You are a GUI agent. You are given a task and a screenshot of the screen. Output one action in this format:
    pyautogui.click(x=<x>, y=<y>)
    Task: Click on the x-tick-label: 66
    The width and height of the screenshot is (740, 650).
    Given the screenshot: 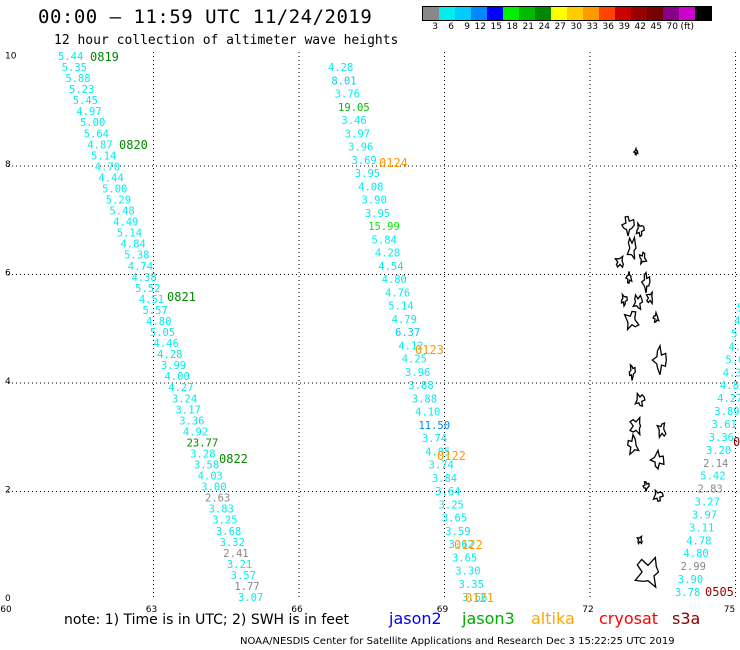 What is the action you would take?
    pyautogui.click(x=297, y=610)
    